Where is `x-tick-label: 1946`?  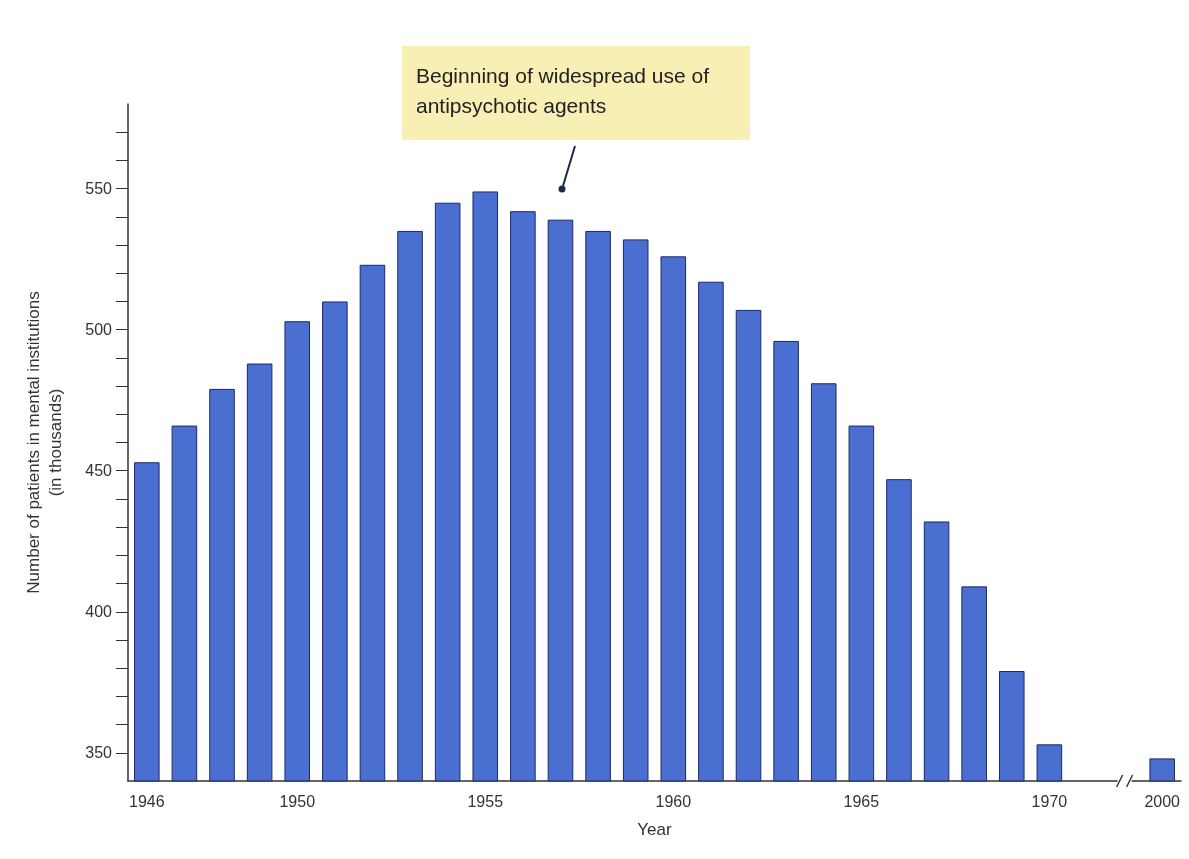 x-tick-label: 1946 is located at coordinates (147, 801).